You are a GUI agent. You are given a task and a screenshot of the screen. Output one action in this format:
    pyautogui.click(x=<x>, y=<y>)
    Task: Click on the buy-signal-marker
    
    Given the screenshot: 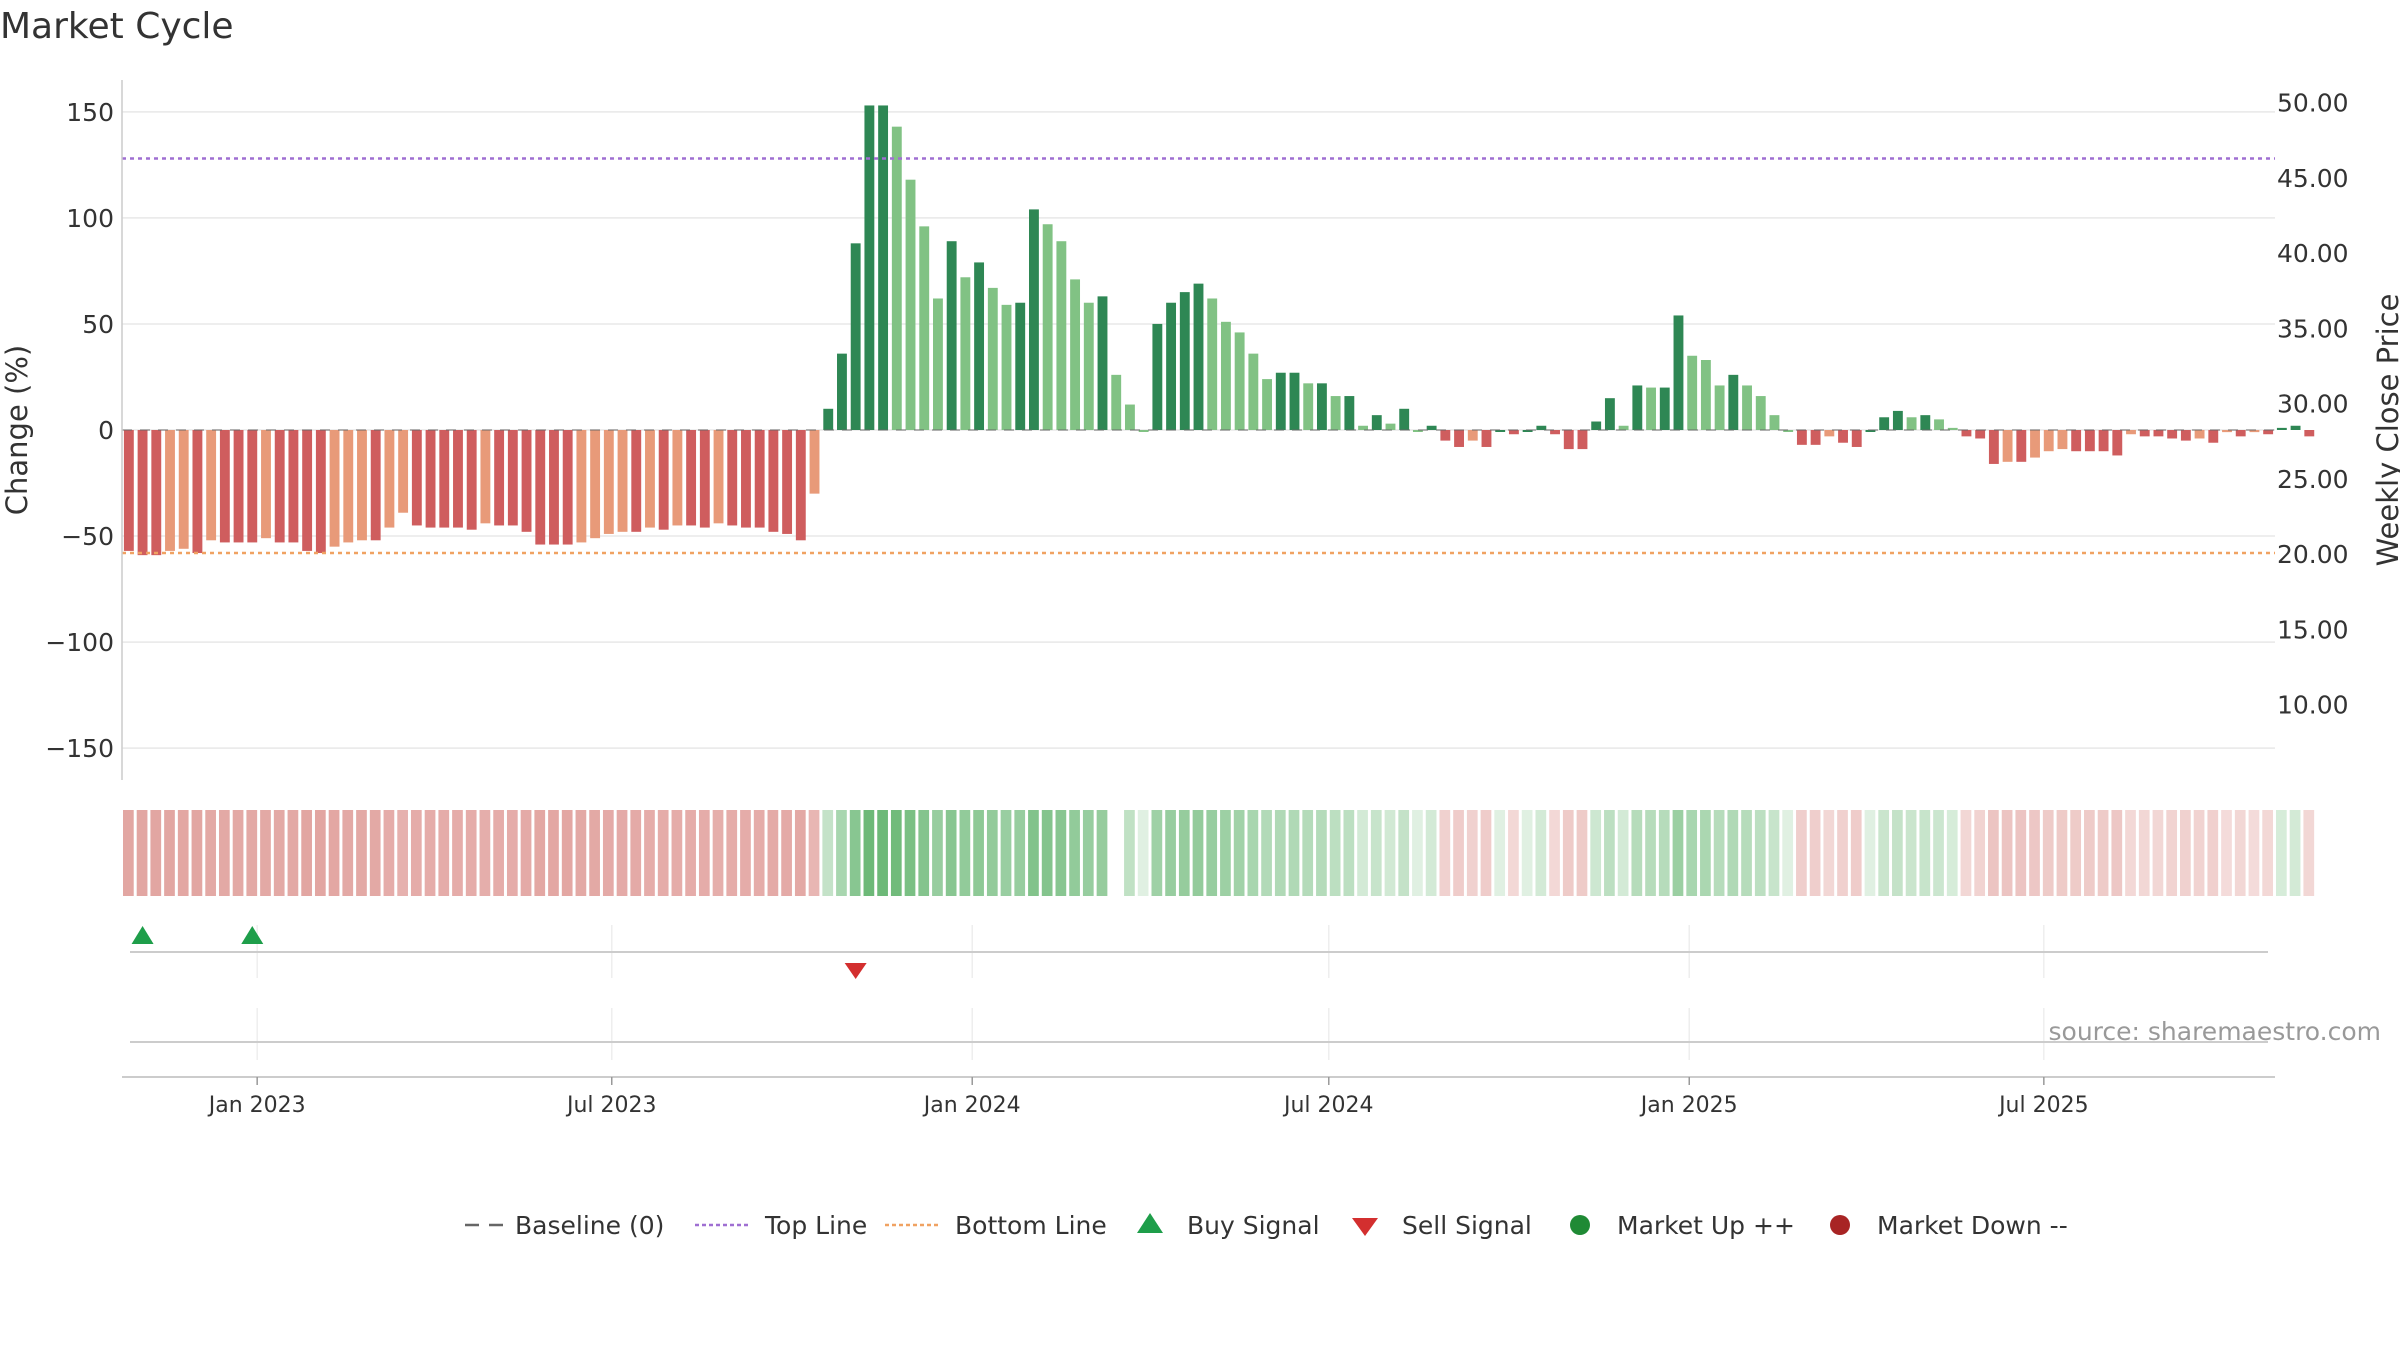 What is the action you would take?
    pyautogui.click(x=252, y=935)
    